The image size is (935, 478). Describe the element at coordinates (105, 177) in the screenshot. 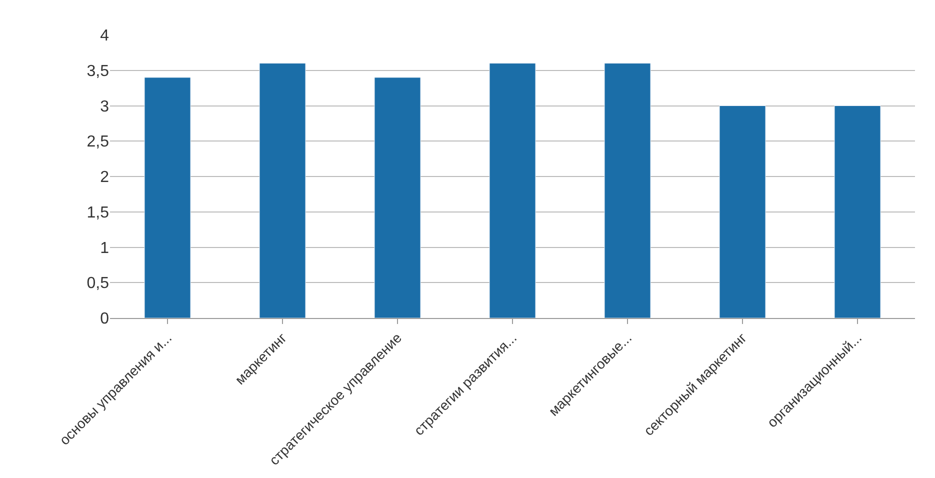

I see `y-tick-label: 2` at that location.